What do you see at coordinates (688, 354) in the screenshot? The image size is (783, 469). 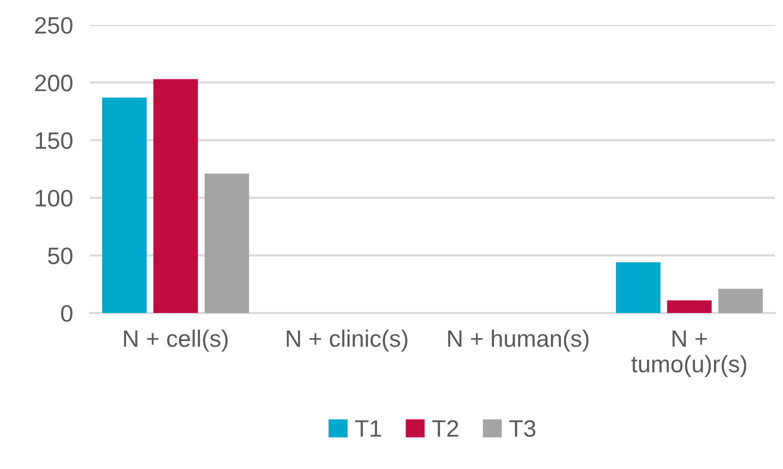 I see `x-tick-label: N + tumo(u)r(s)` at bounding box center [688, 354].